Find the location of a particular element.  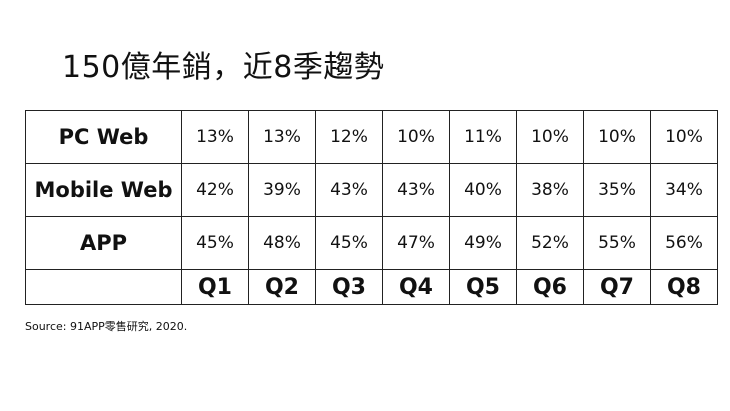

quarter-label-q2: Q2 is located at coordinates (282, 287).